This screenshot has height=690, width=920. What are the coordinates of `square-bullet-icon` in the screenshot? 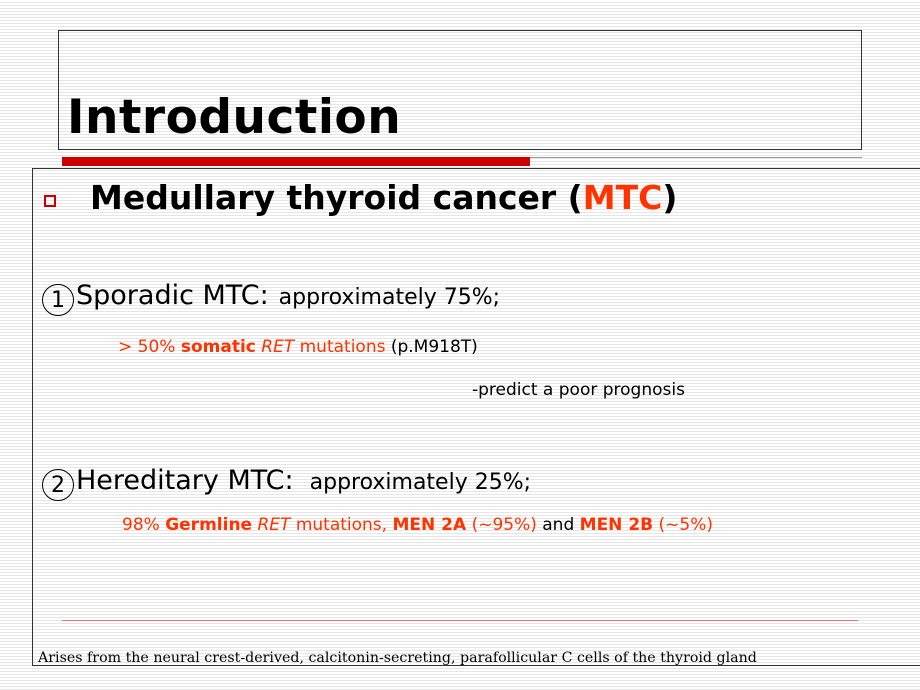 It's located at (50, 201).